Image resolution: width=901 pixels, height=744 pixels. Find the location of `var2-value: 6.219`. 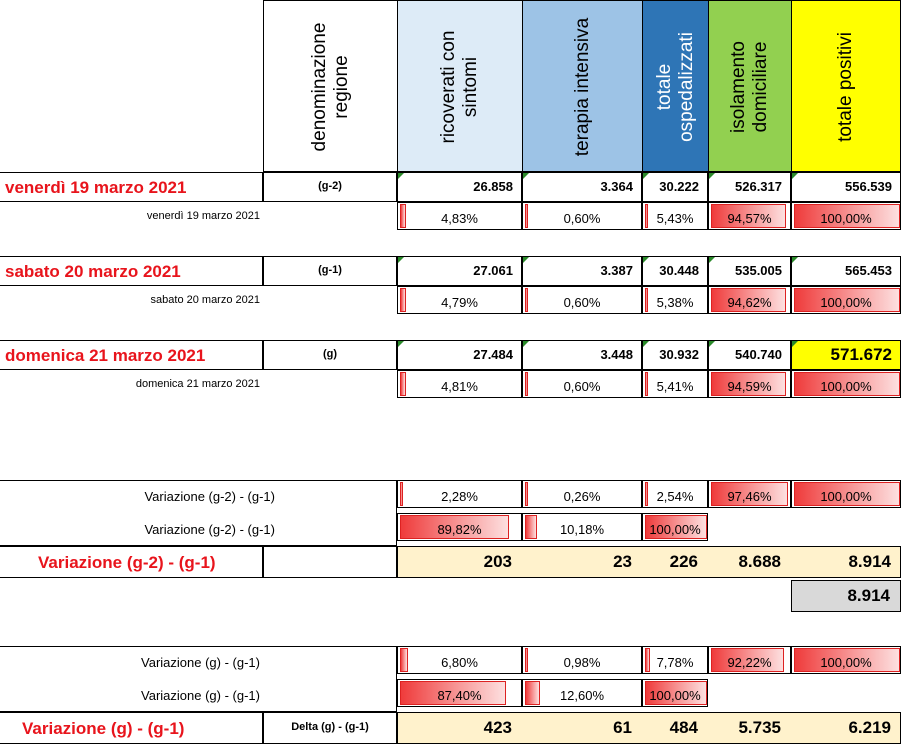

var2-value: 6.219 is located at coordinates (869, 727).